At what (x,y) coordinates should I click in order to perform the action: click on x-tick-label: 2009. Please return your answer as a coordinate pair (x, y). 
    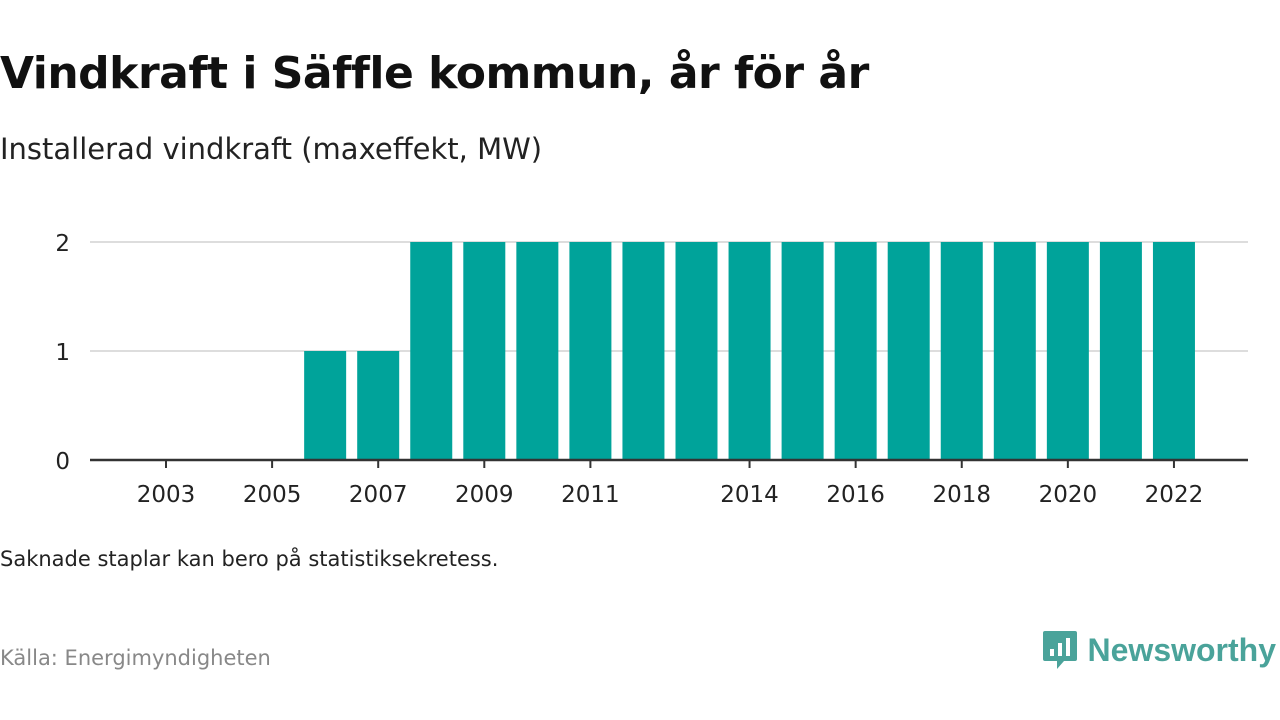
    Looking at the image, I should click on (484, 495).